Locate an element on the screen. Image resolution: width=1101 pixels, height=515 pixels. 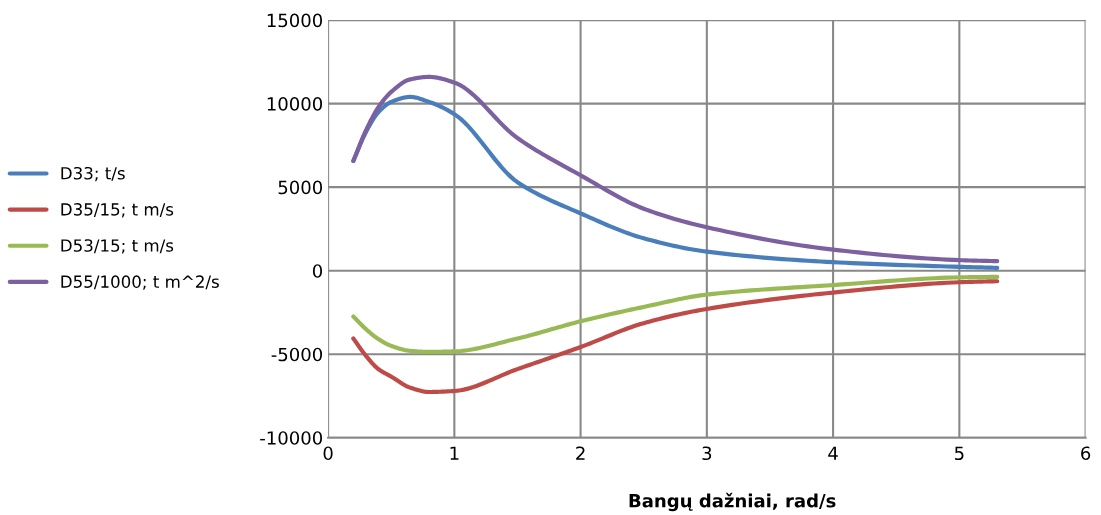
y-tick-label: 0 is located at coordinates (317, 271).